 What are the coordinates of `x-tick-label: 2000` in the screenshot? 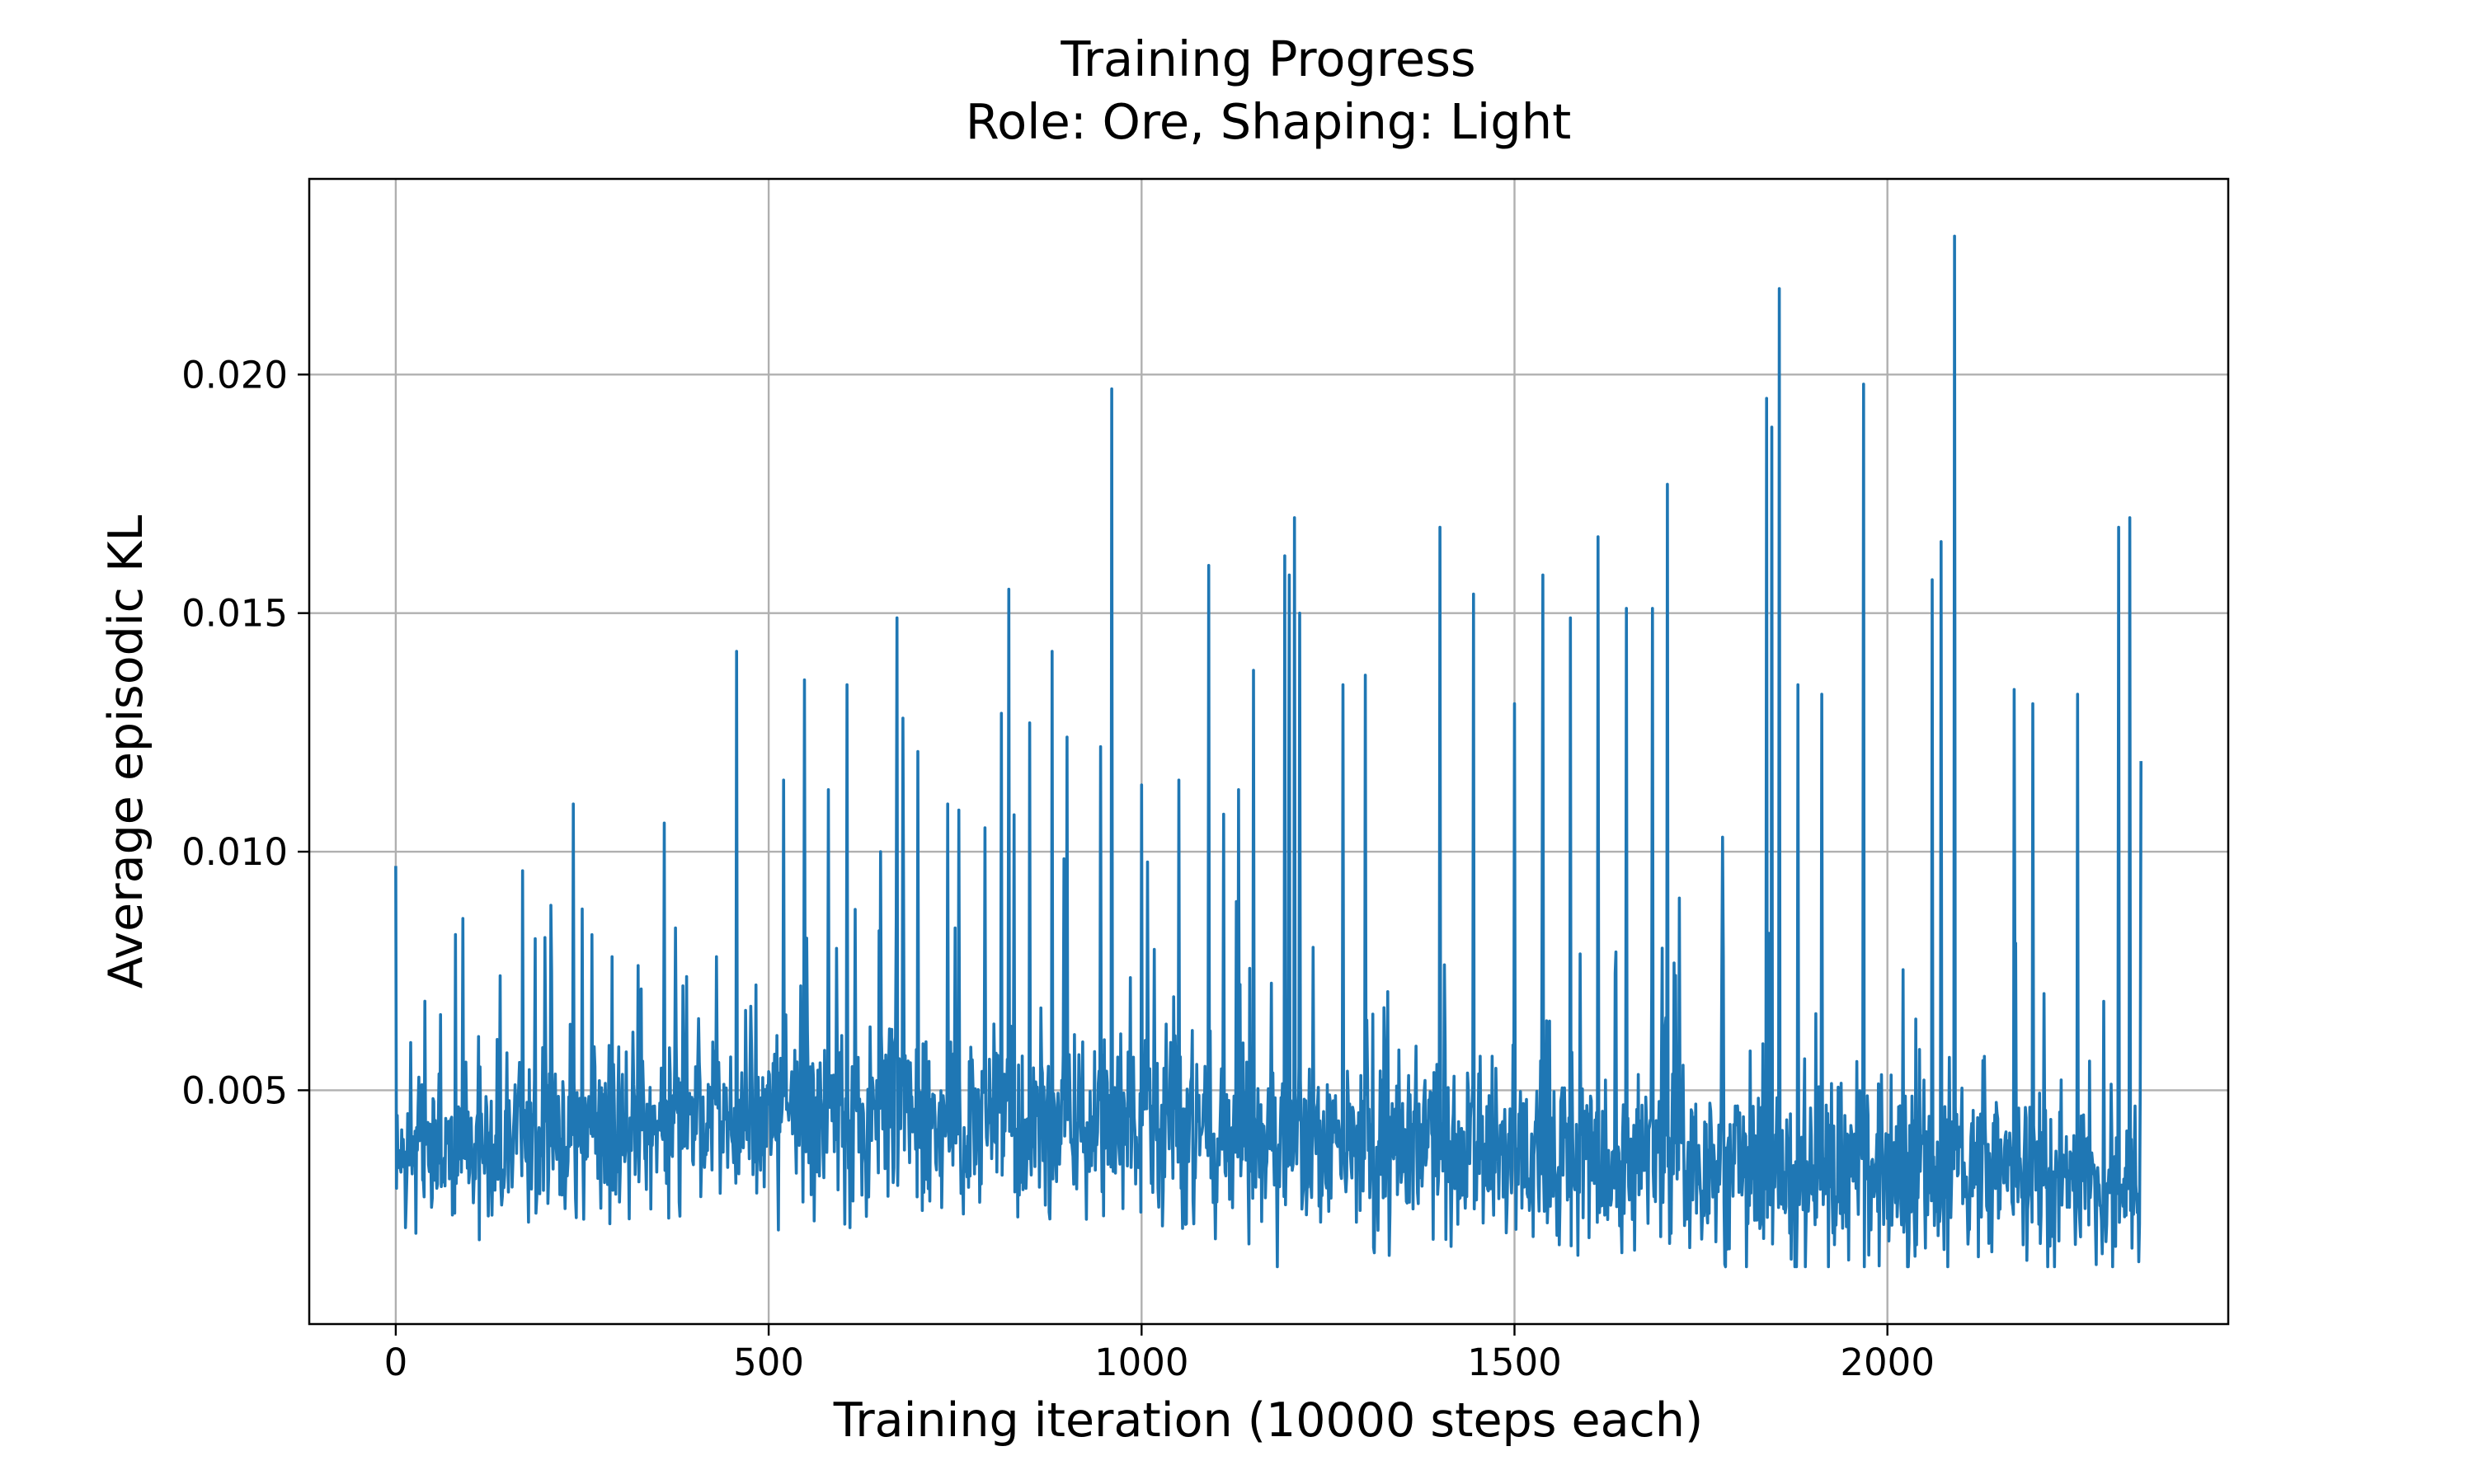 It's located at (1887, 1362).